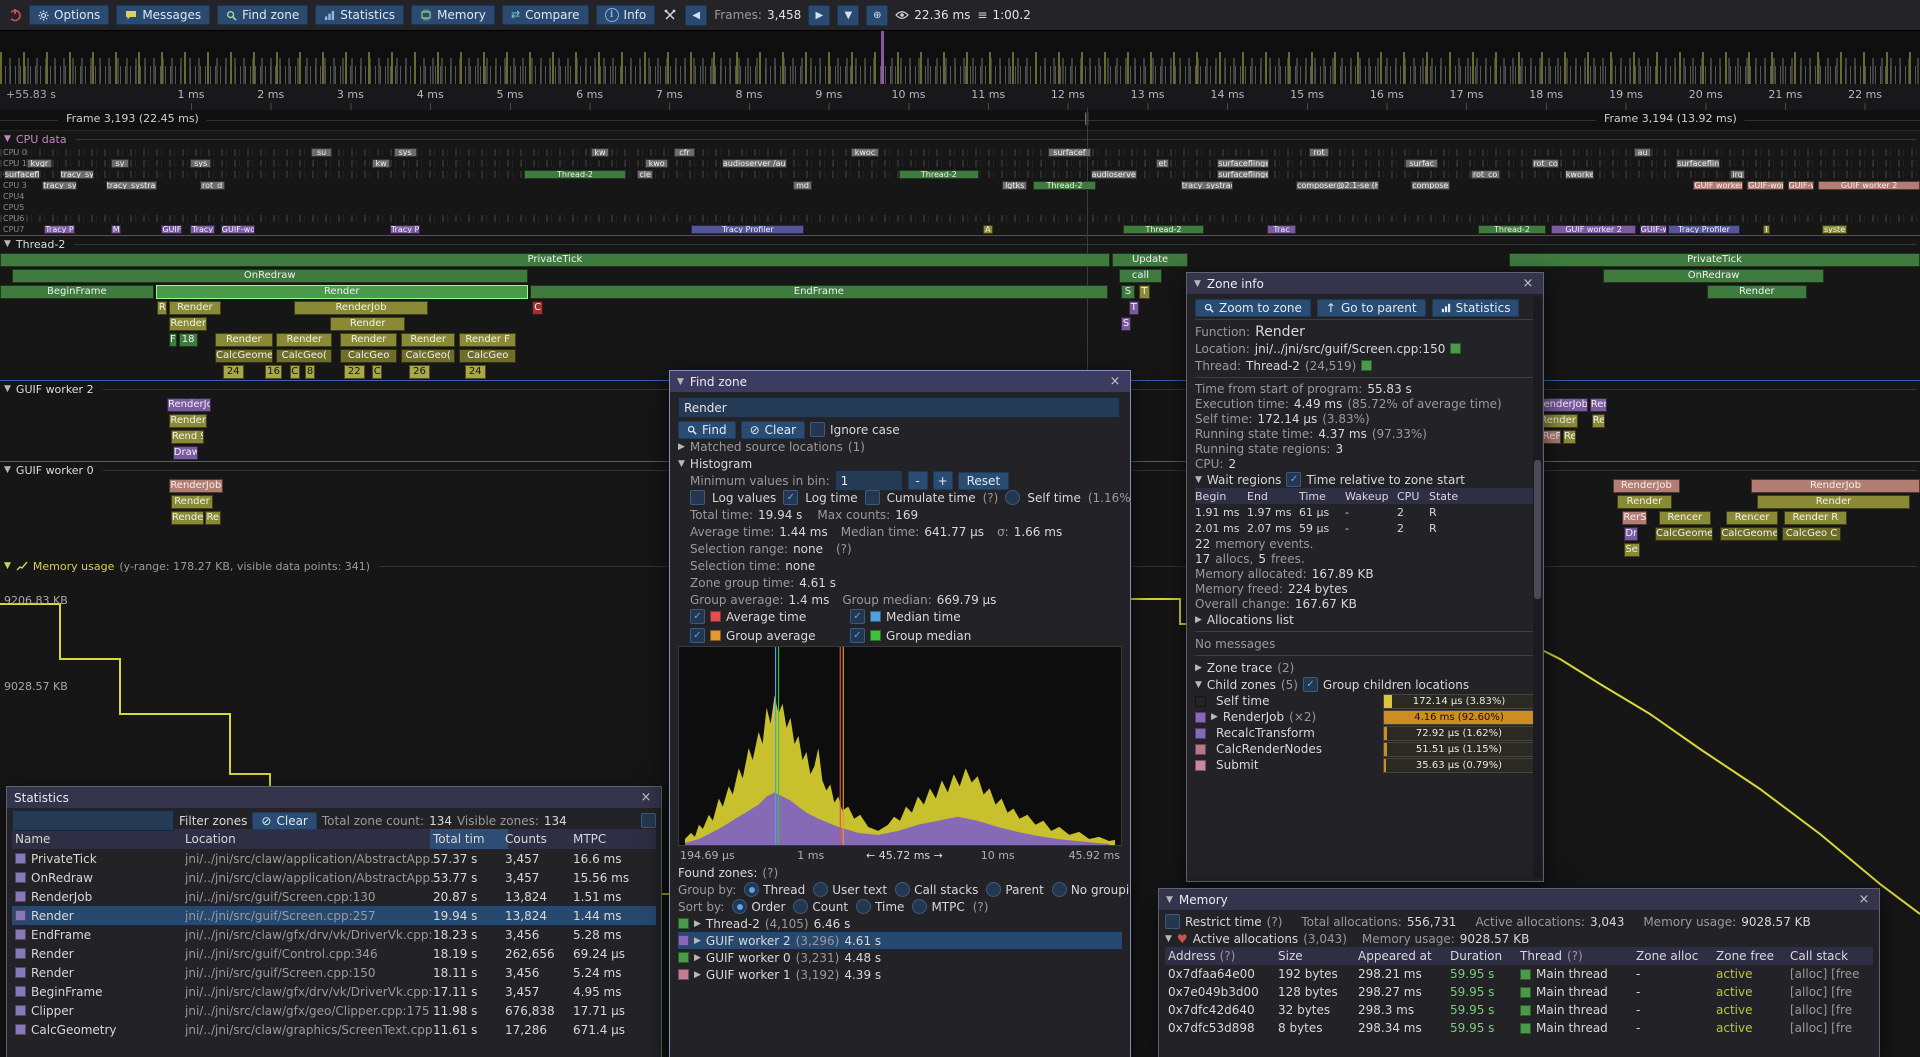 Image resolution: width=1920 pixels, height=1057 pixels. Describe the element at coordinates (880, 906) in the screenshot. I see `sort-by-option: Time` at that location.